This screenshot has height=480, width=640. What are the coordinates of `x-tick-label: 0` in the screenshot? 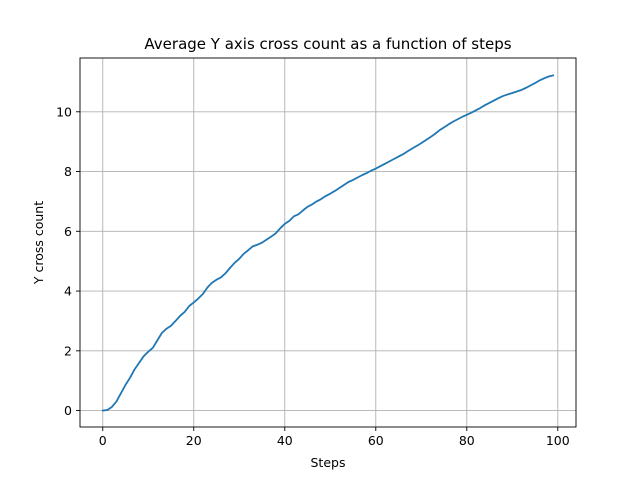 It's located at (103, 440).